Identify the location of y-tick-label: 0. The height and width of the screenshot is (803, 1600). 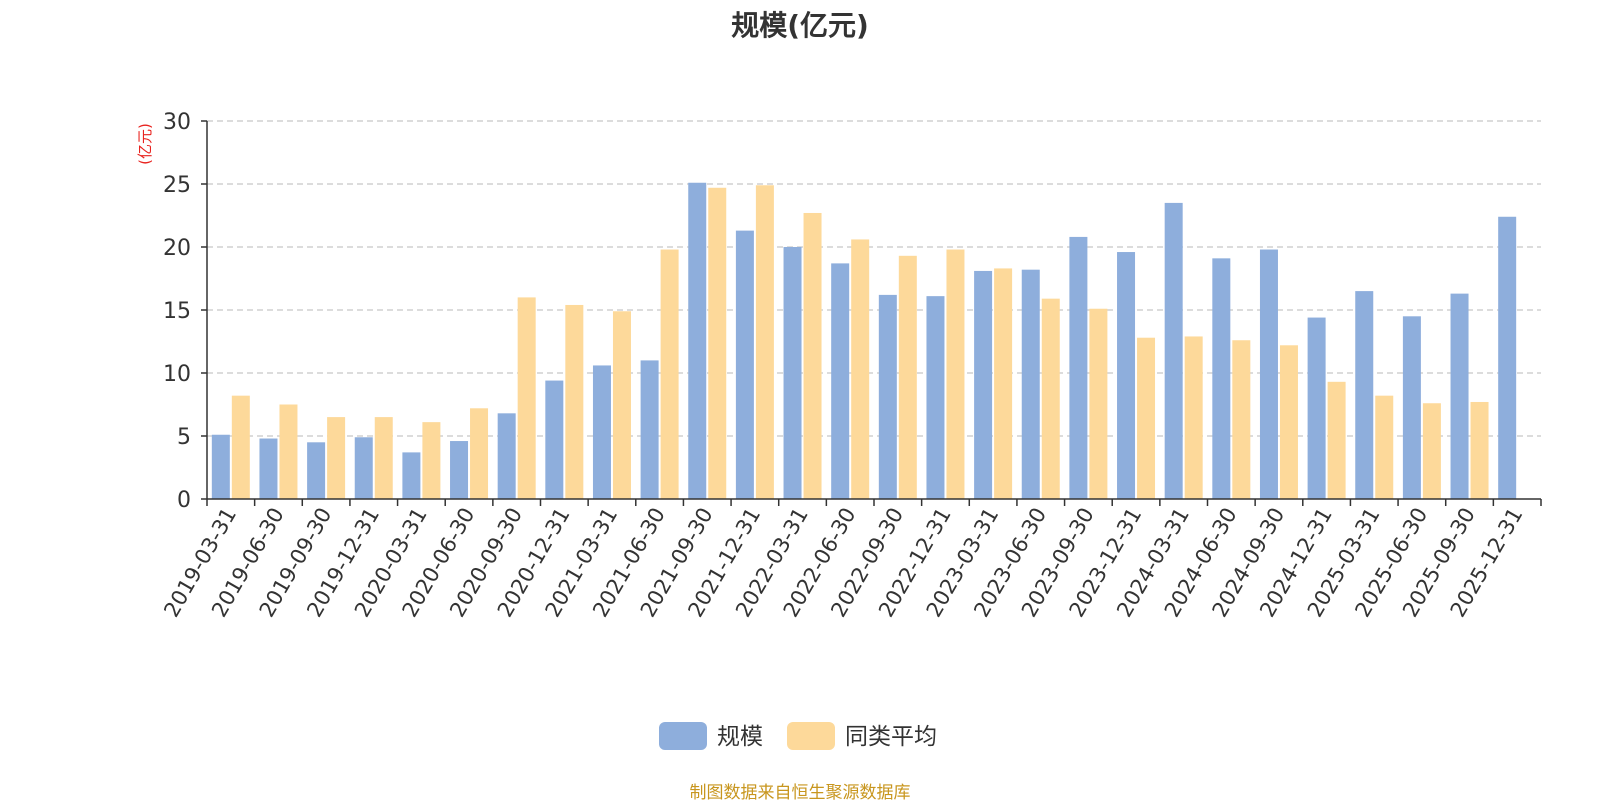
(184, 500).